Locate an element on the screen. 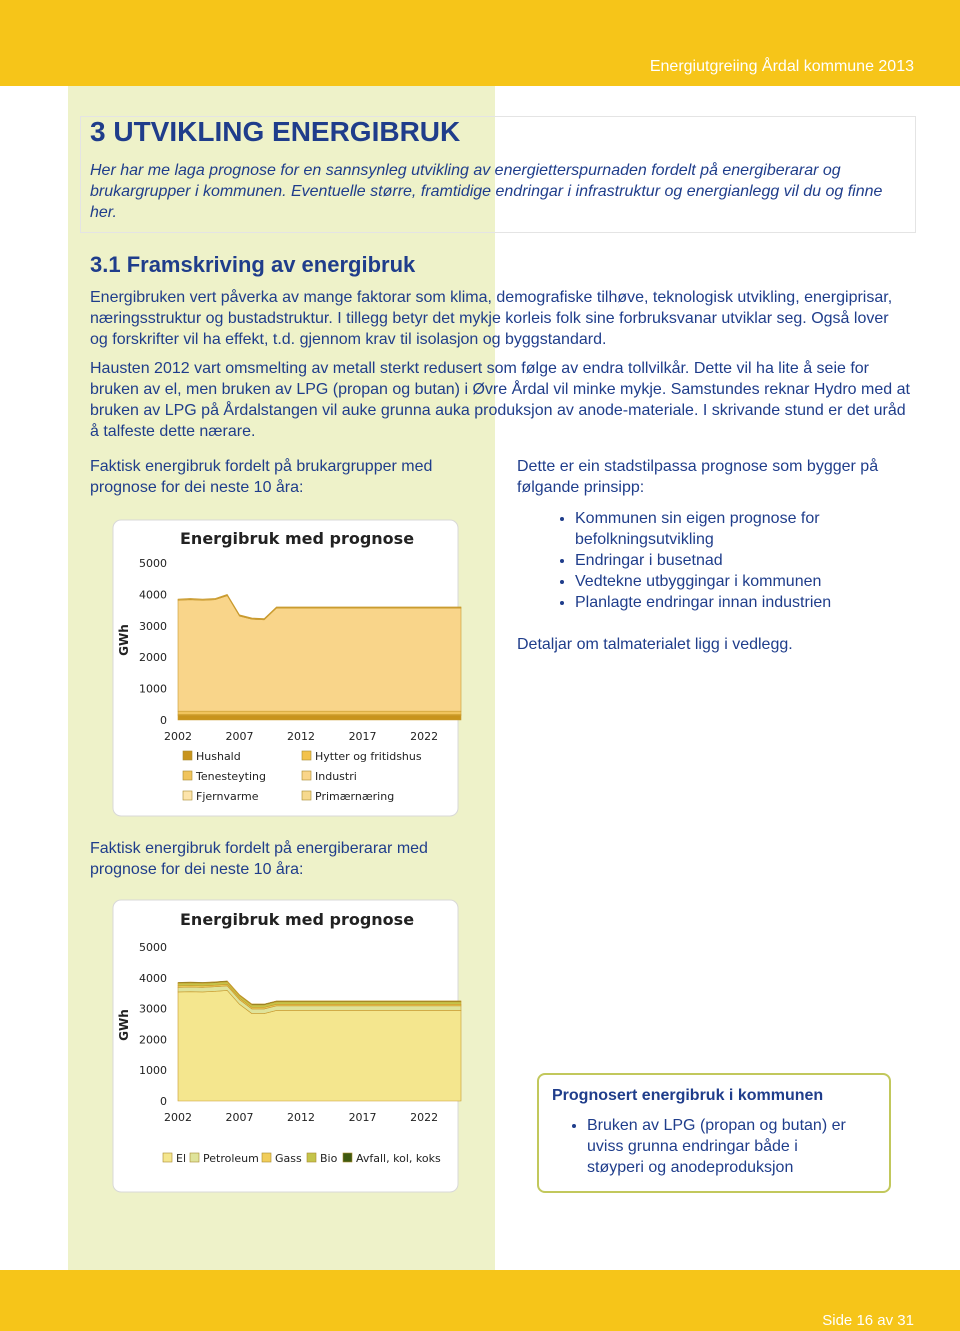  legend-label: Hushald is located at coordinates (218, 756).